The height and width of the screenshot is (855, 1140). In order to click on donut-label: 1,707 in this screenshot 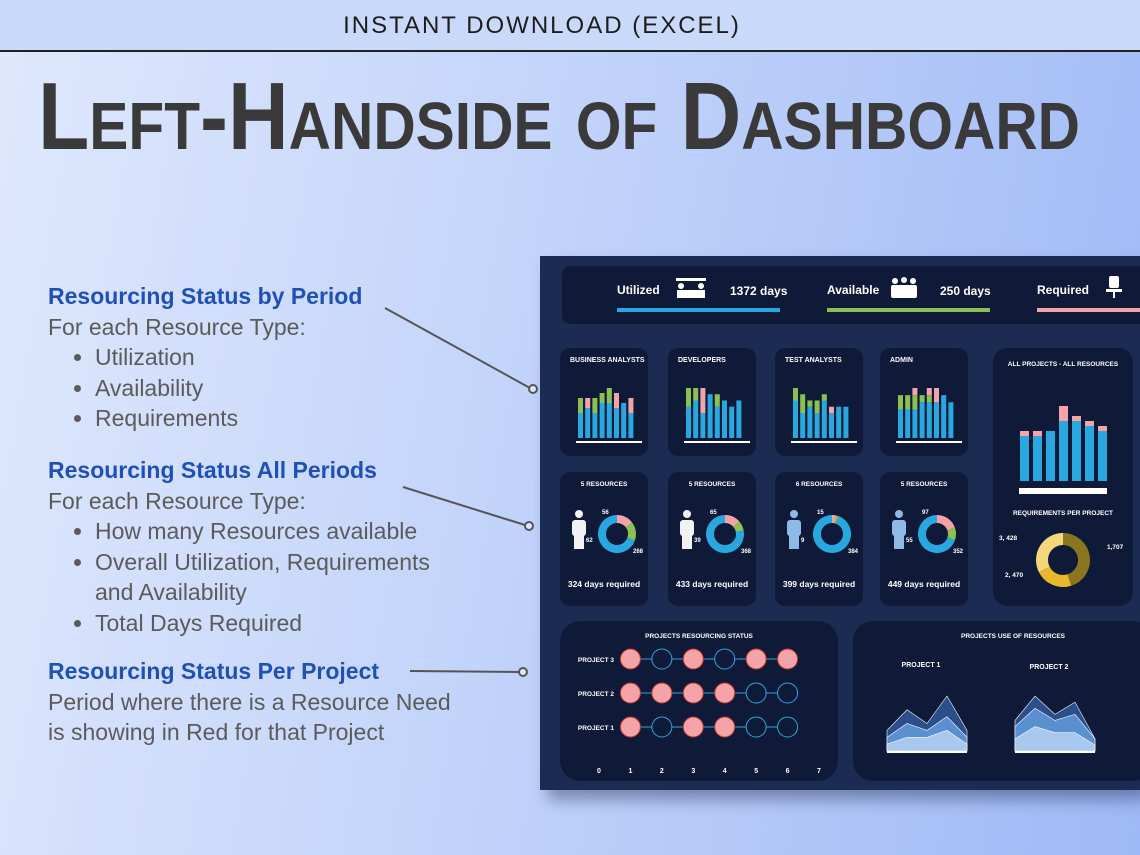, I will do `click(1115, 547)`.